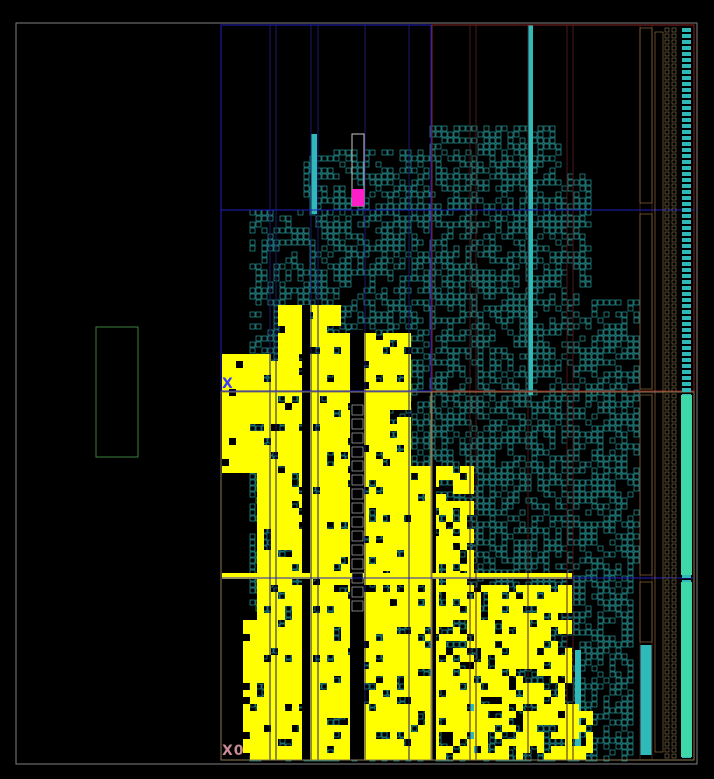 The width and height of the screenshot is (714, 779). Describe the element at coordinates (228, 384) in the screenshot. I see `clock-region-label-x0y1: X` at that location.